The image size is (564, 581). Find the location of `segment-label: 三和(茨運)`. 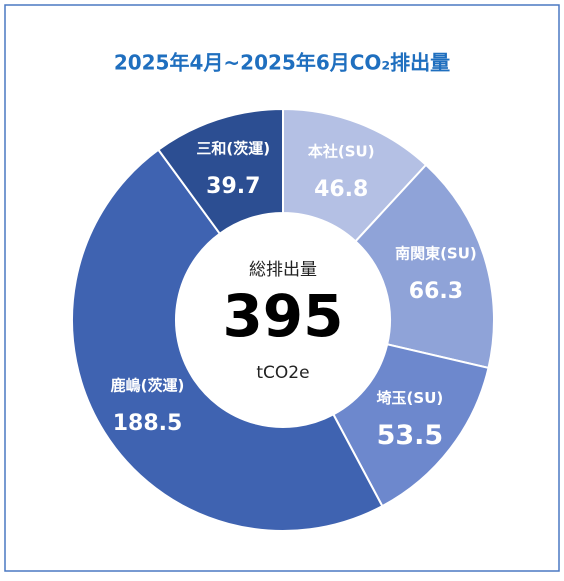

segment-label: 三和(茨運) is located at coordinates (233, 148).